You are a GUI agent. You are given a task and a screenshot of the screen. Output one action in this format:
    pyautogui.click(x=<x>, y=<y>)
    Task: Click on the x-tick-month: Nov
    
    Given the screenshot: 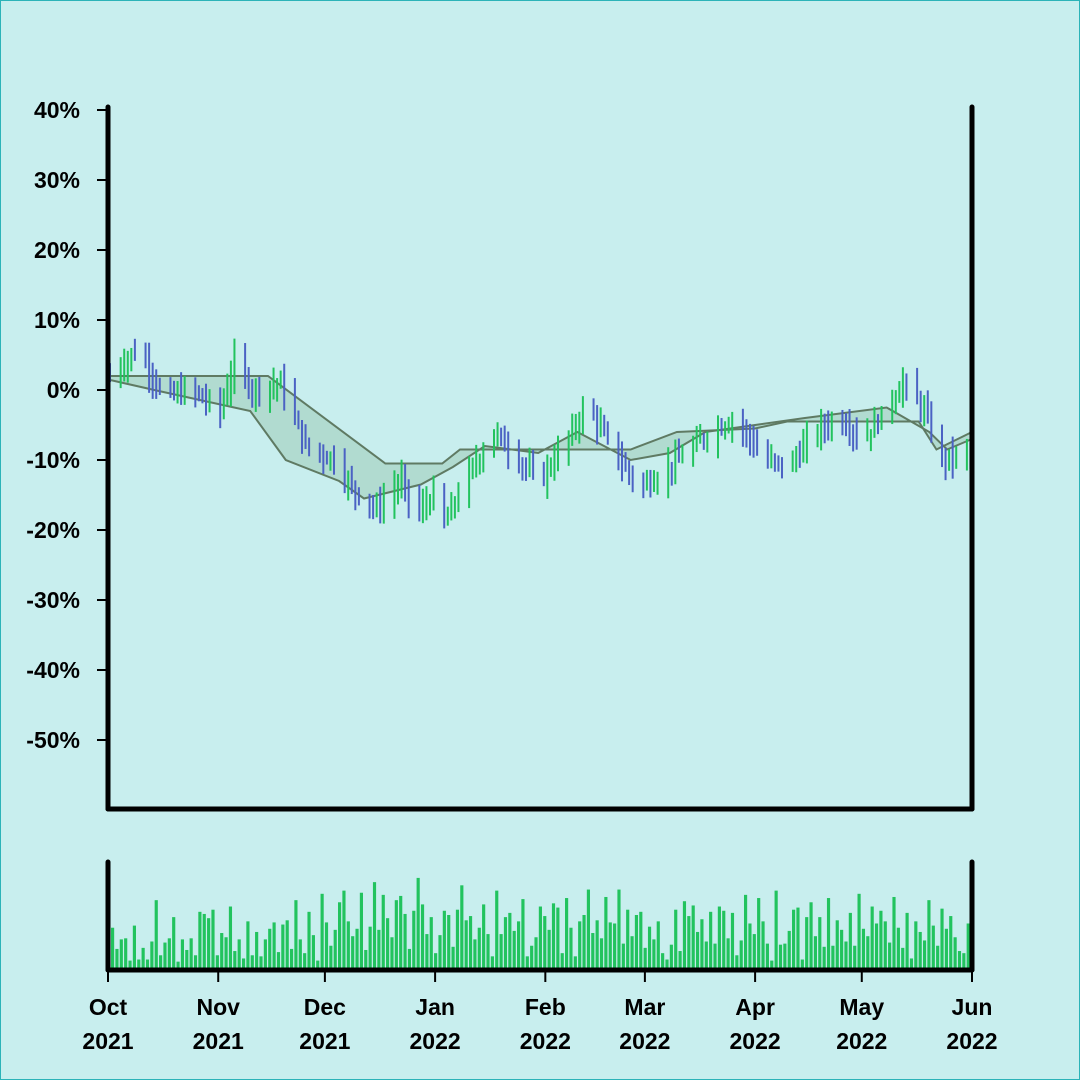 What is the action you would take?
    pyautogui.click(x=218, y=1007)
    